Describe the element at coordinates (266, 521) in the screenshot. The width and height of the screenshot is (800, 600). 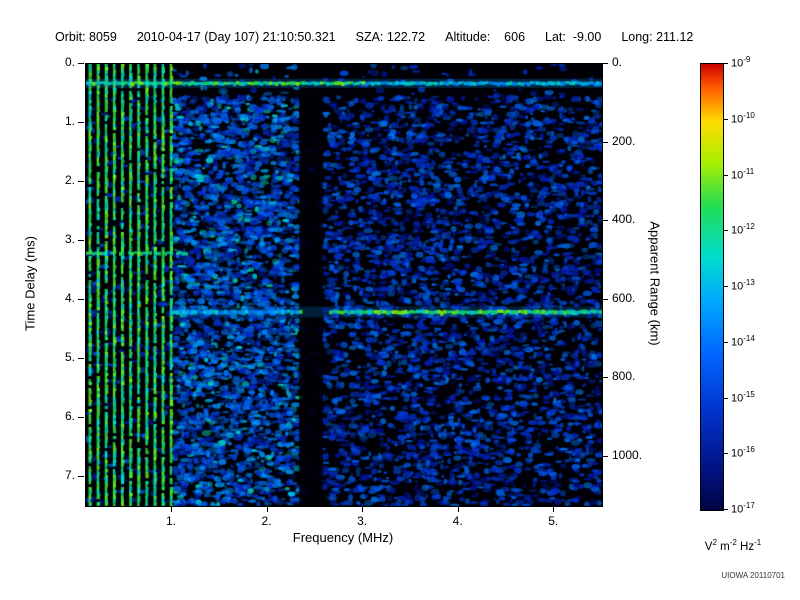
I see `x-tick-label: 2.` at that location.